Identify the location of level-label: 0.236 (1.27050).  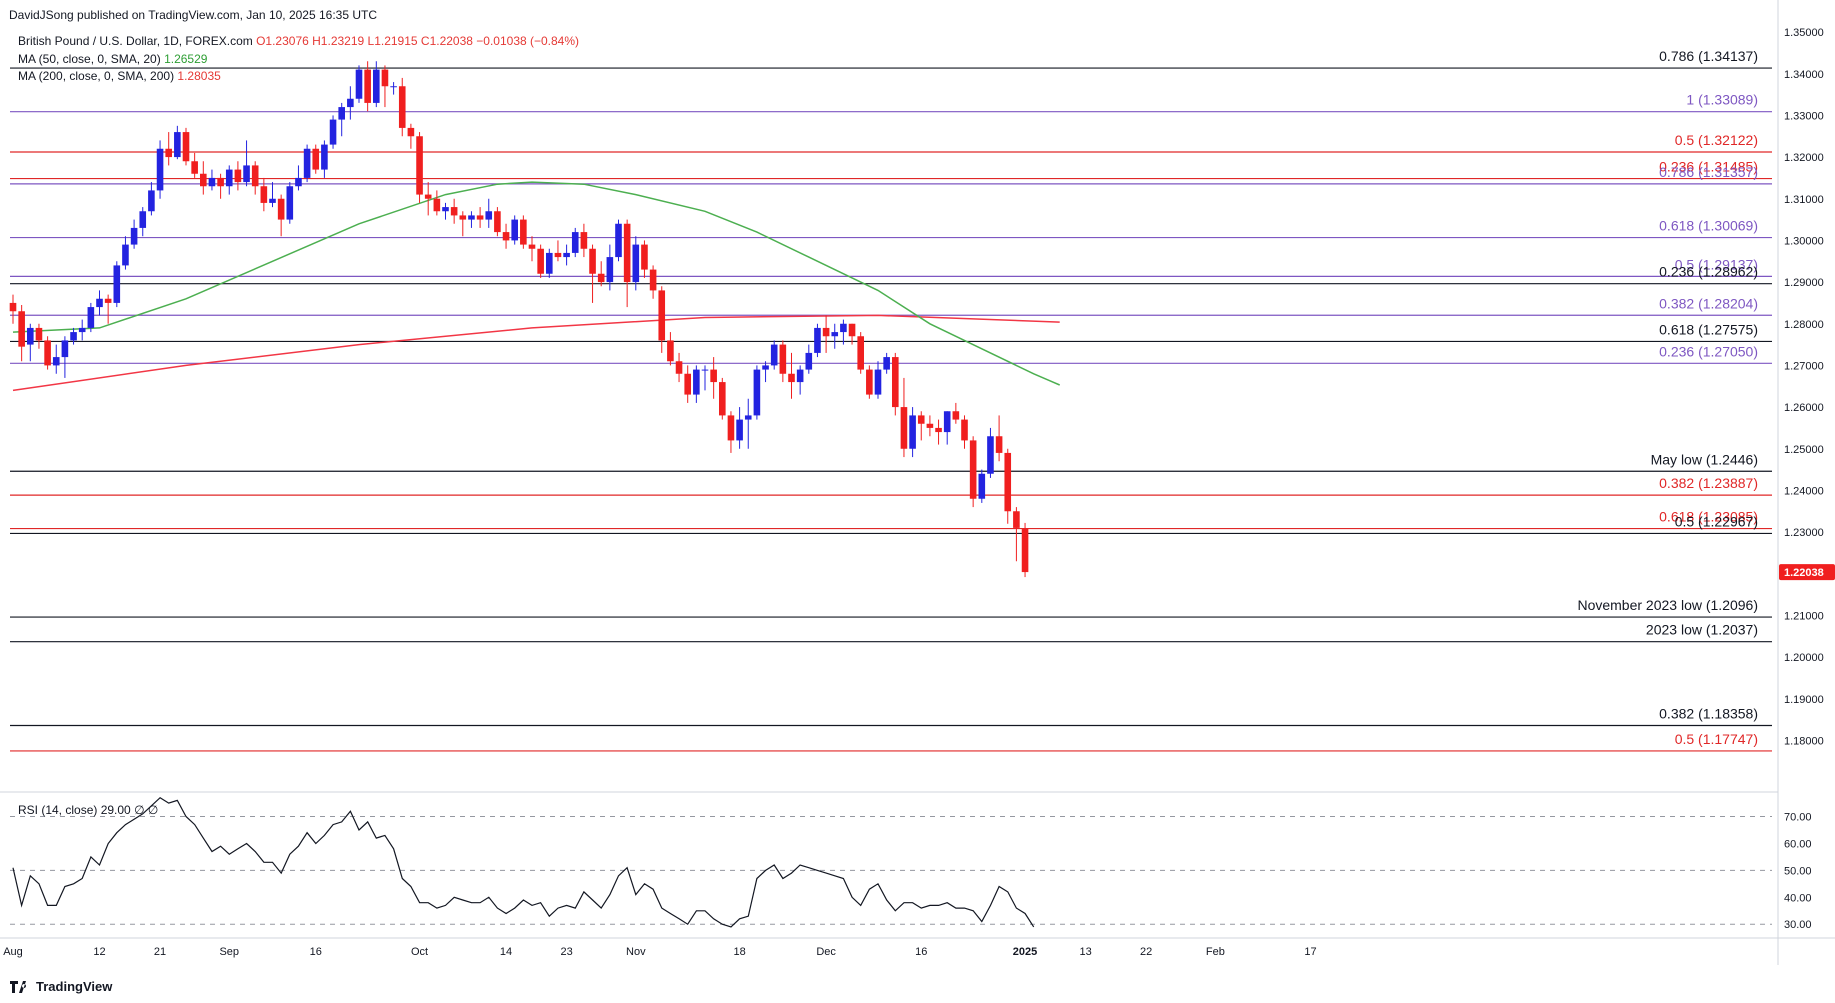
(1708, 351).